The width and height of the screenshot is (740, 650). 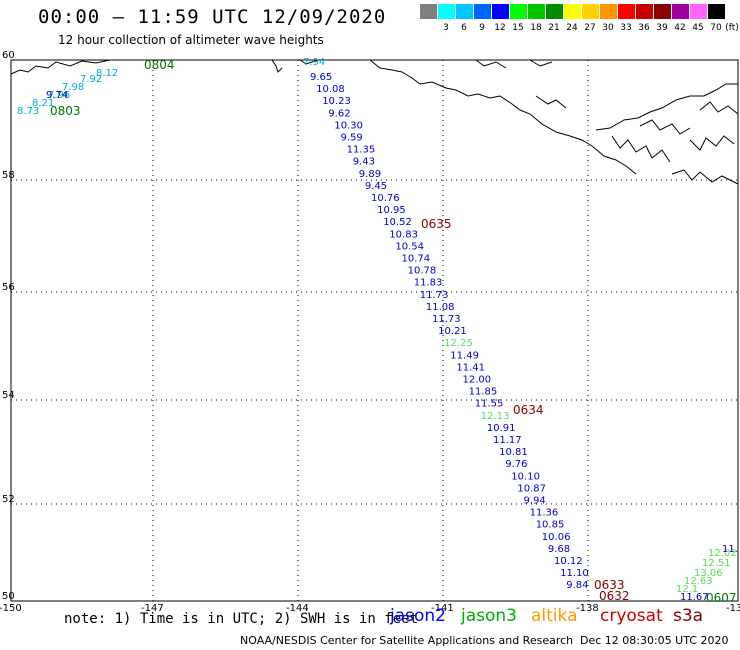 I want to click on swh-label: 9.65, so click(x=321, y=77).